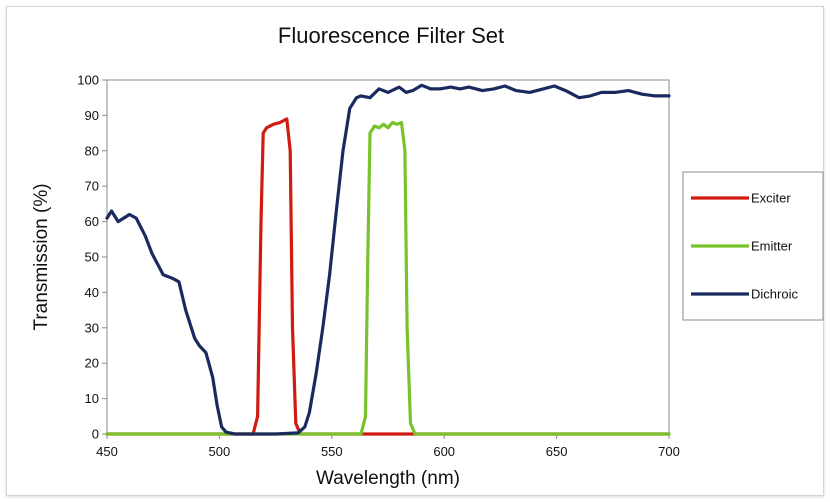 Image resolution: width=830 pixels, height=502 pixels. What do you see at coordinates (92, 292) in the screenshot?
I see `y-tick-label: 40` at bounding box center [92, 292].